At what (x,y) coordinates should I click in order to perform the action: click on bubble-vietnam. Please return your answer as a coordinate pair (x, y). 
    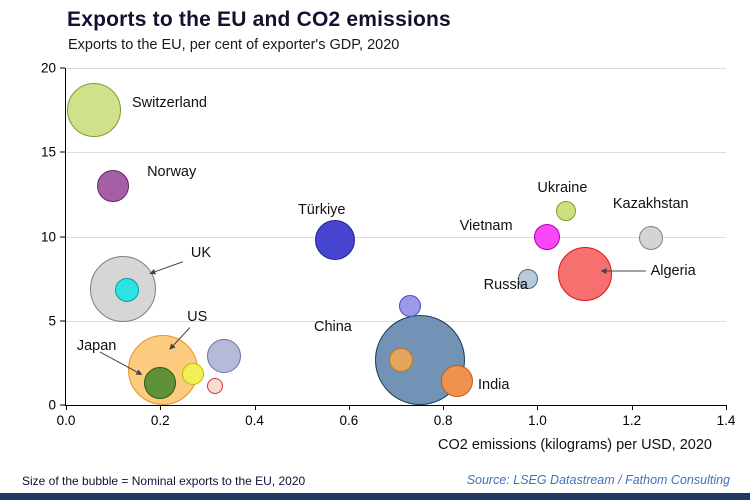
    Looking at the image, I should click on (546, 236).